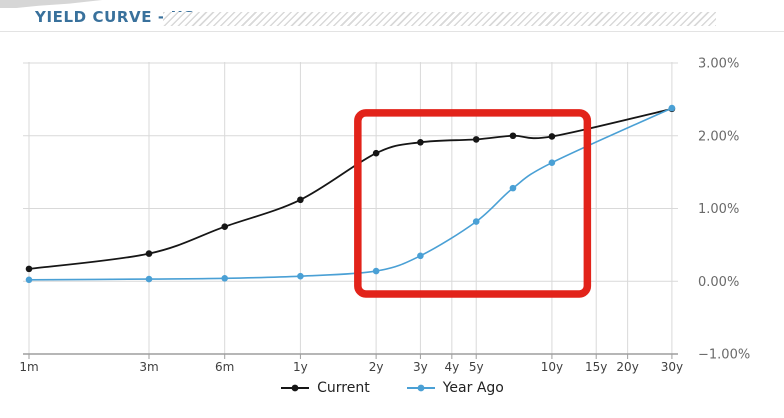 Image resolution: width=784 pixels, height=418 pixels. Describe the element at coordinates (115, 17) in the screenshot. I see `chart-title: YIELD CURVE - US` at that location.